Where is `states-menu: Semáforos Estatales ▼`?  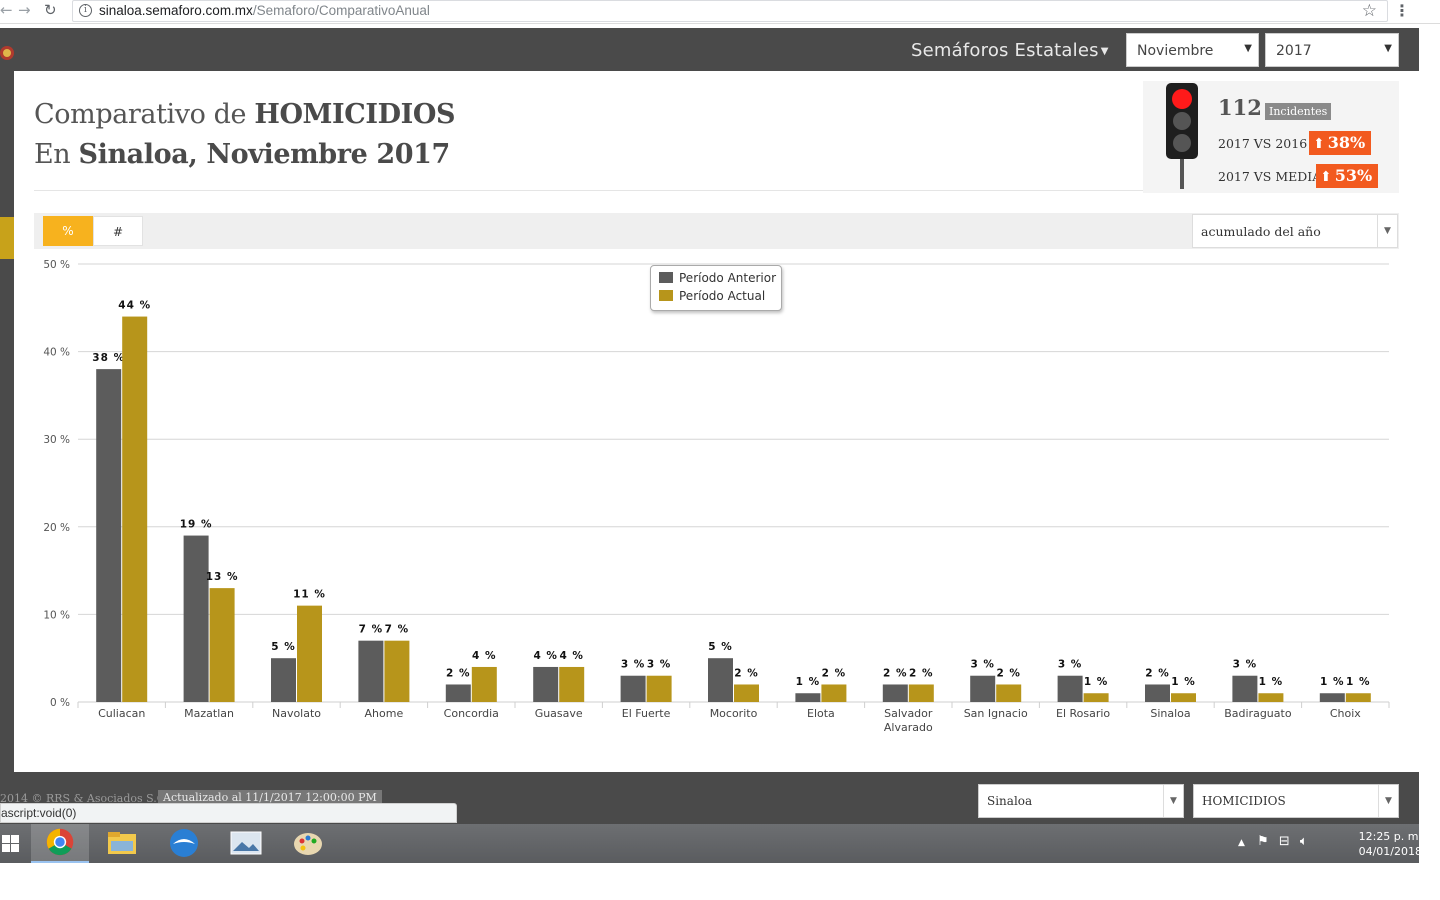
states-menu: Semáforos Estatales ▼ is located at coordinates (1010, 50).